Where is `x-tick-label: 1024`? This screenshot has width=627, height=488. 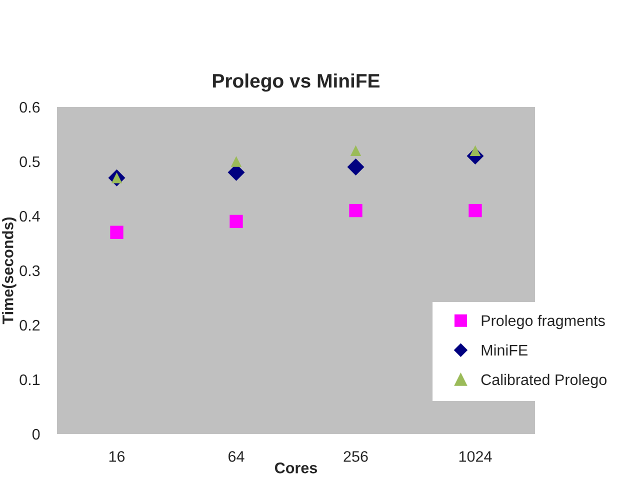 x-tick-label: 1024 is located at coordinates (475, 456).